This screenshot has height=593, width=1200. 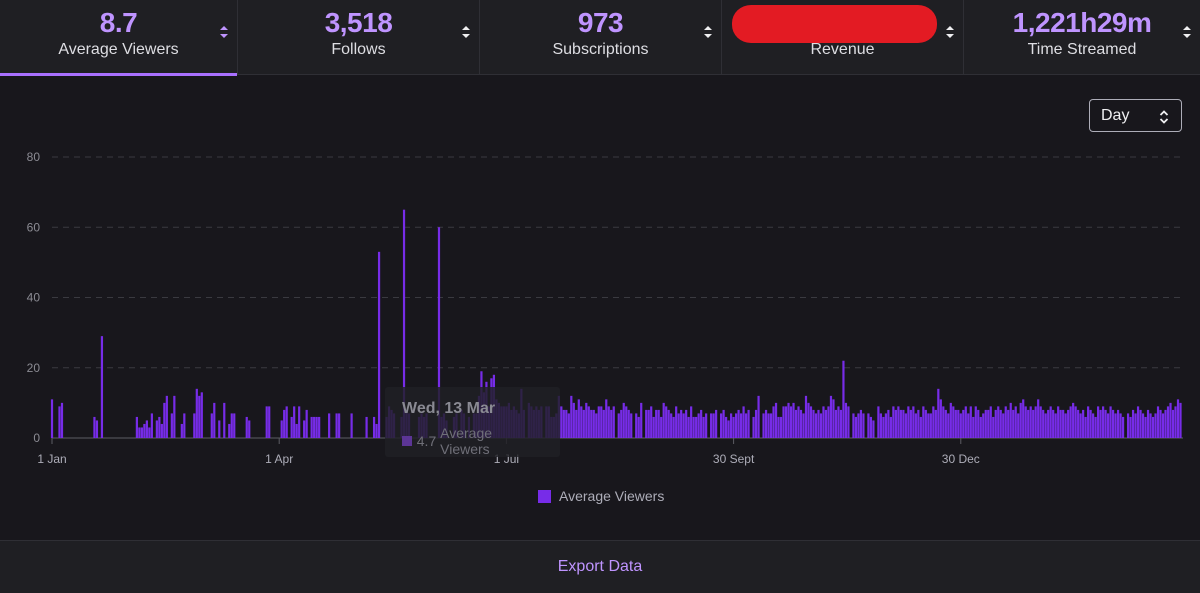 What do you see at coordinates (961, 459) in the screenshot?
I see `x-tick-label: 30 Dec` at bounding box center [961, 459].